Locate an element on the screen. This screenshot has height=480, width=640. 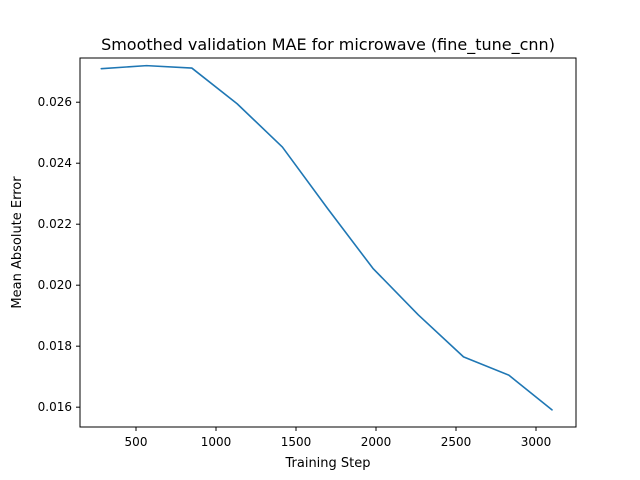
x-tick-label: 1500 is located at coordinates (296, 442).